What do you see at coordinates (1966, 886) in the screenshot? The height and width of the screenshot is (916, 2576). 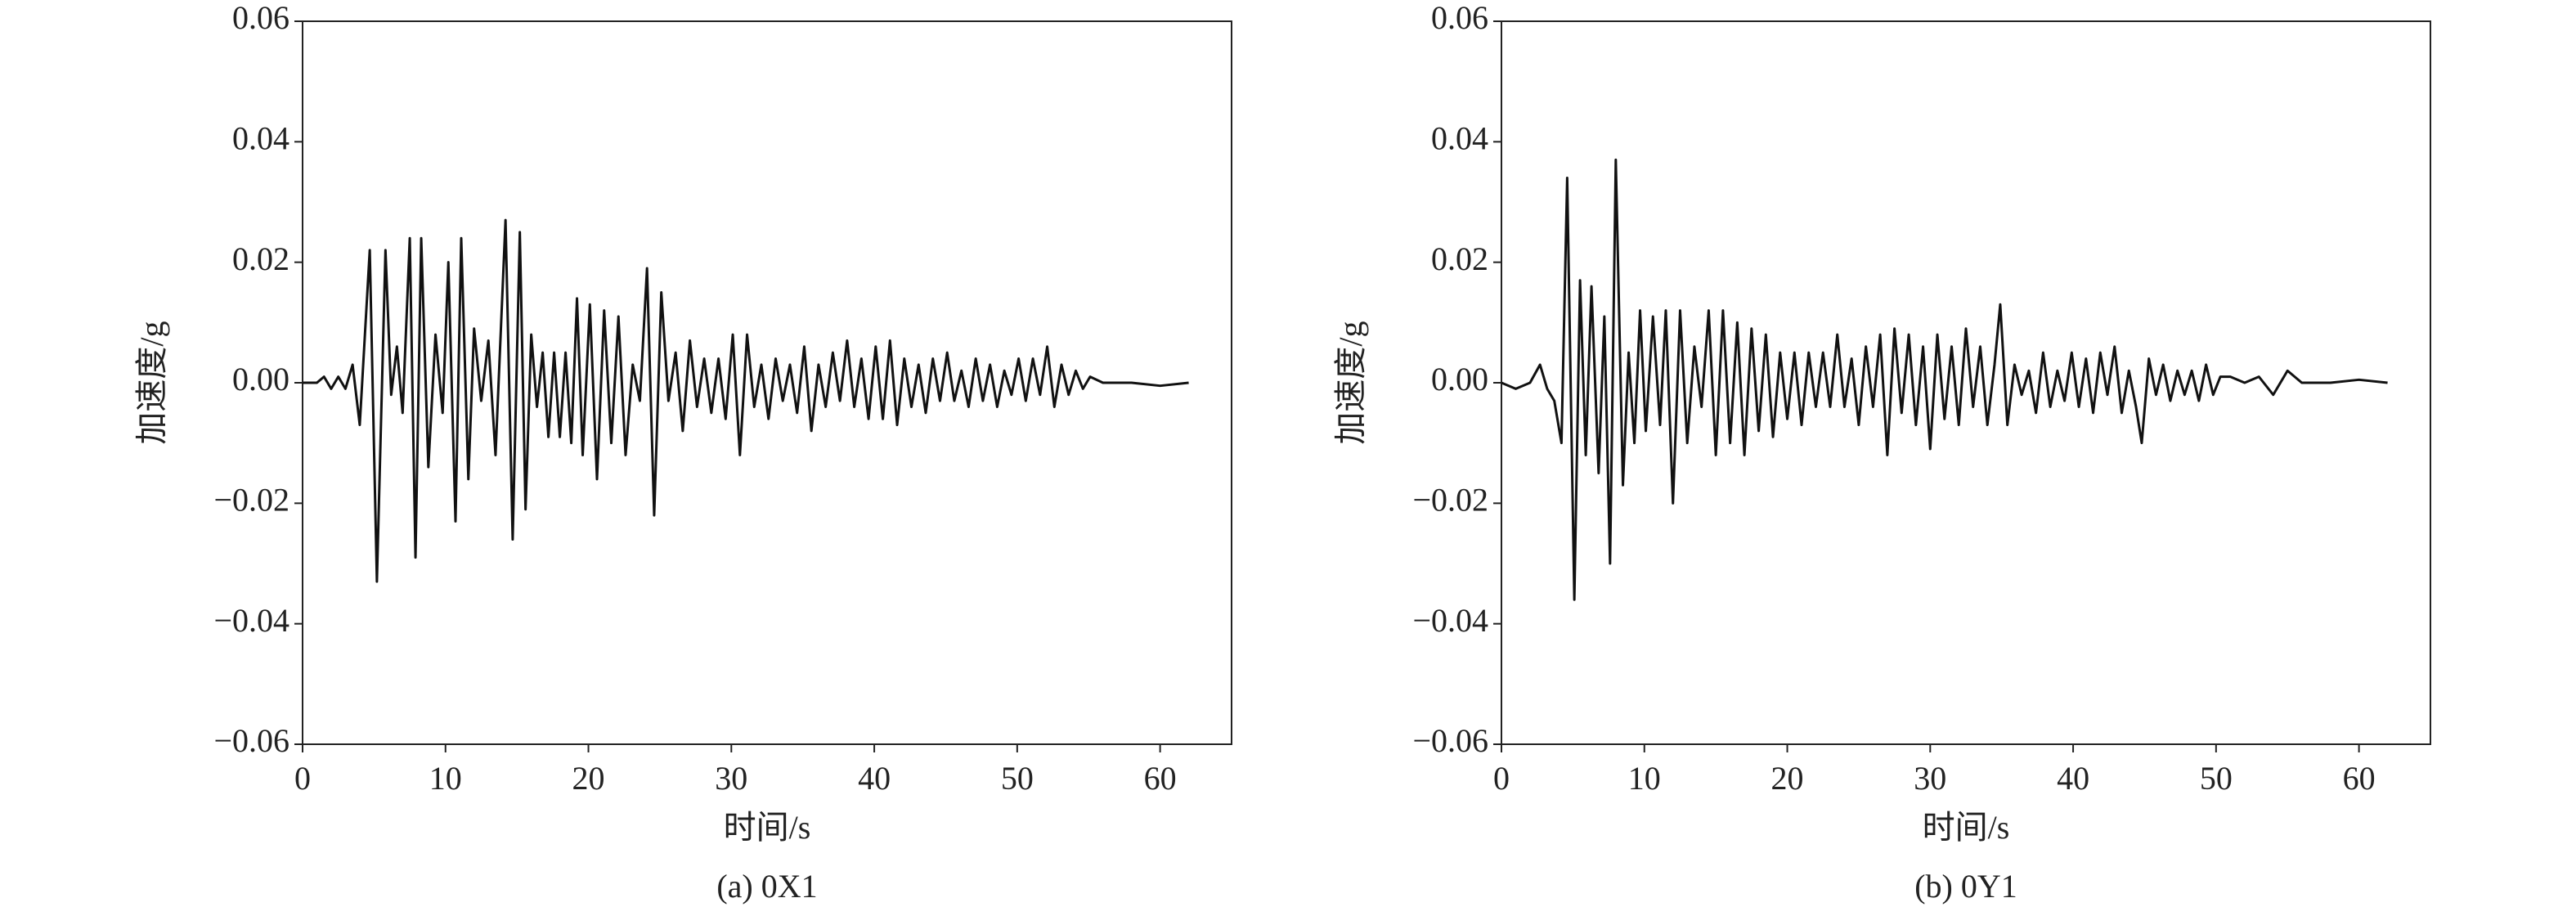 I see `chart-caption: (b) 0Y1` at bounding box center [1966, 886].